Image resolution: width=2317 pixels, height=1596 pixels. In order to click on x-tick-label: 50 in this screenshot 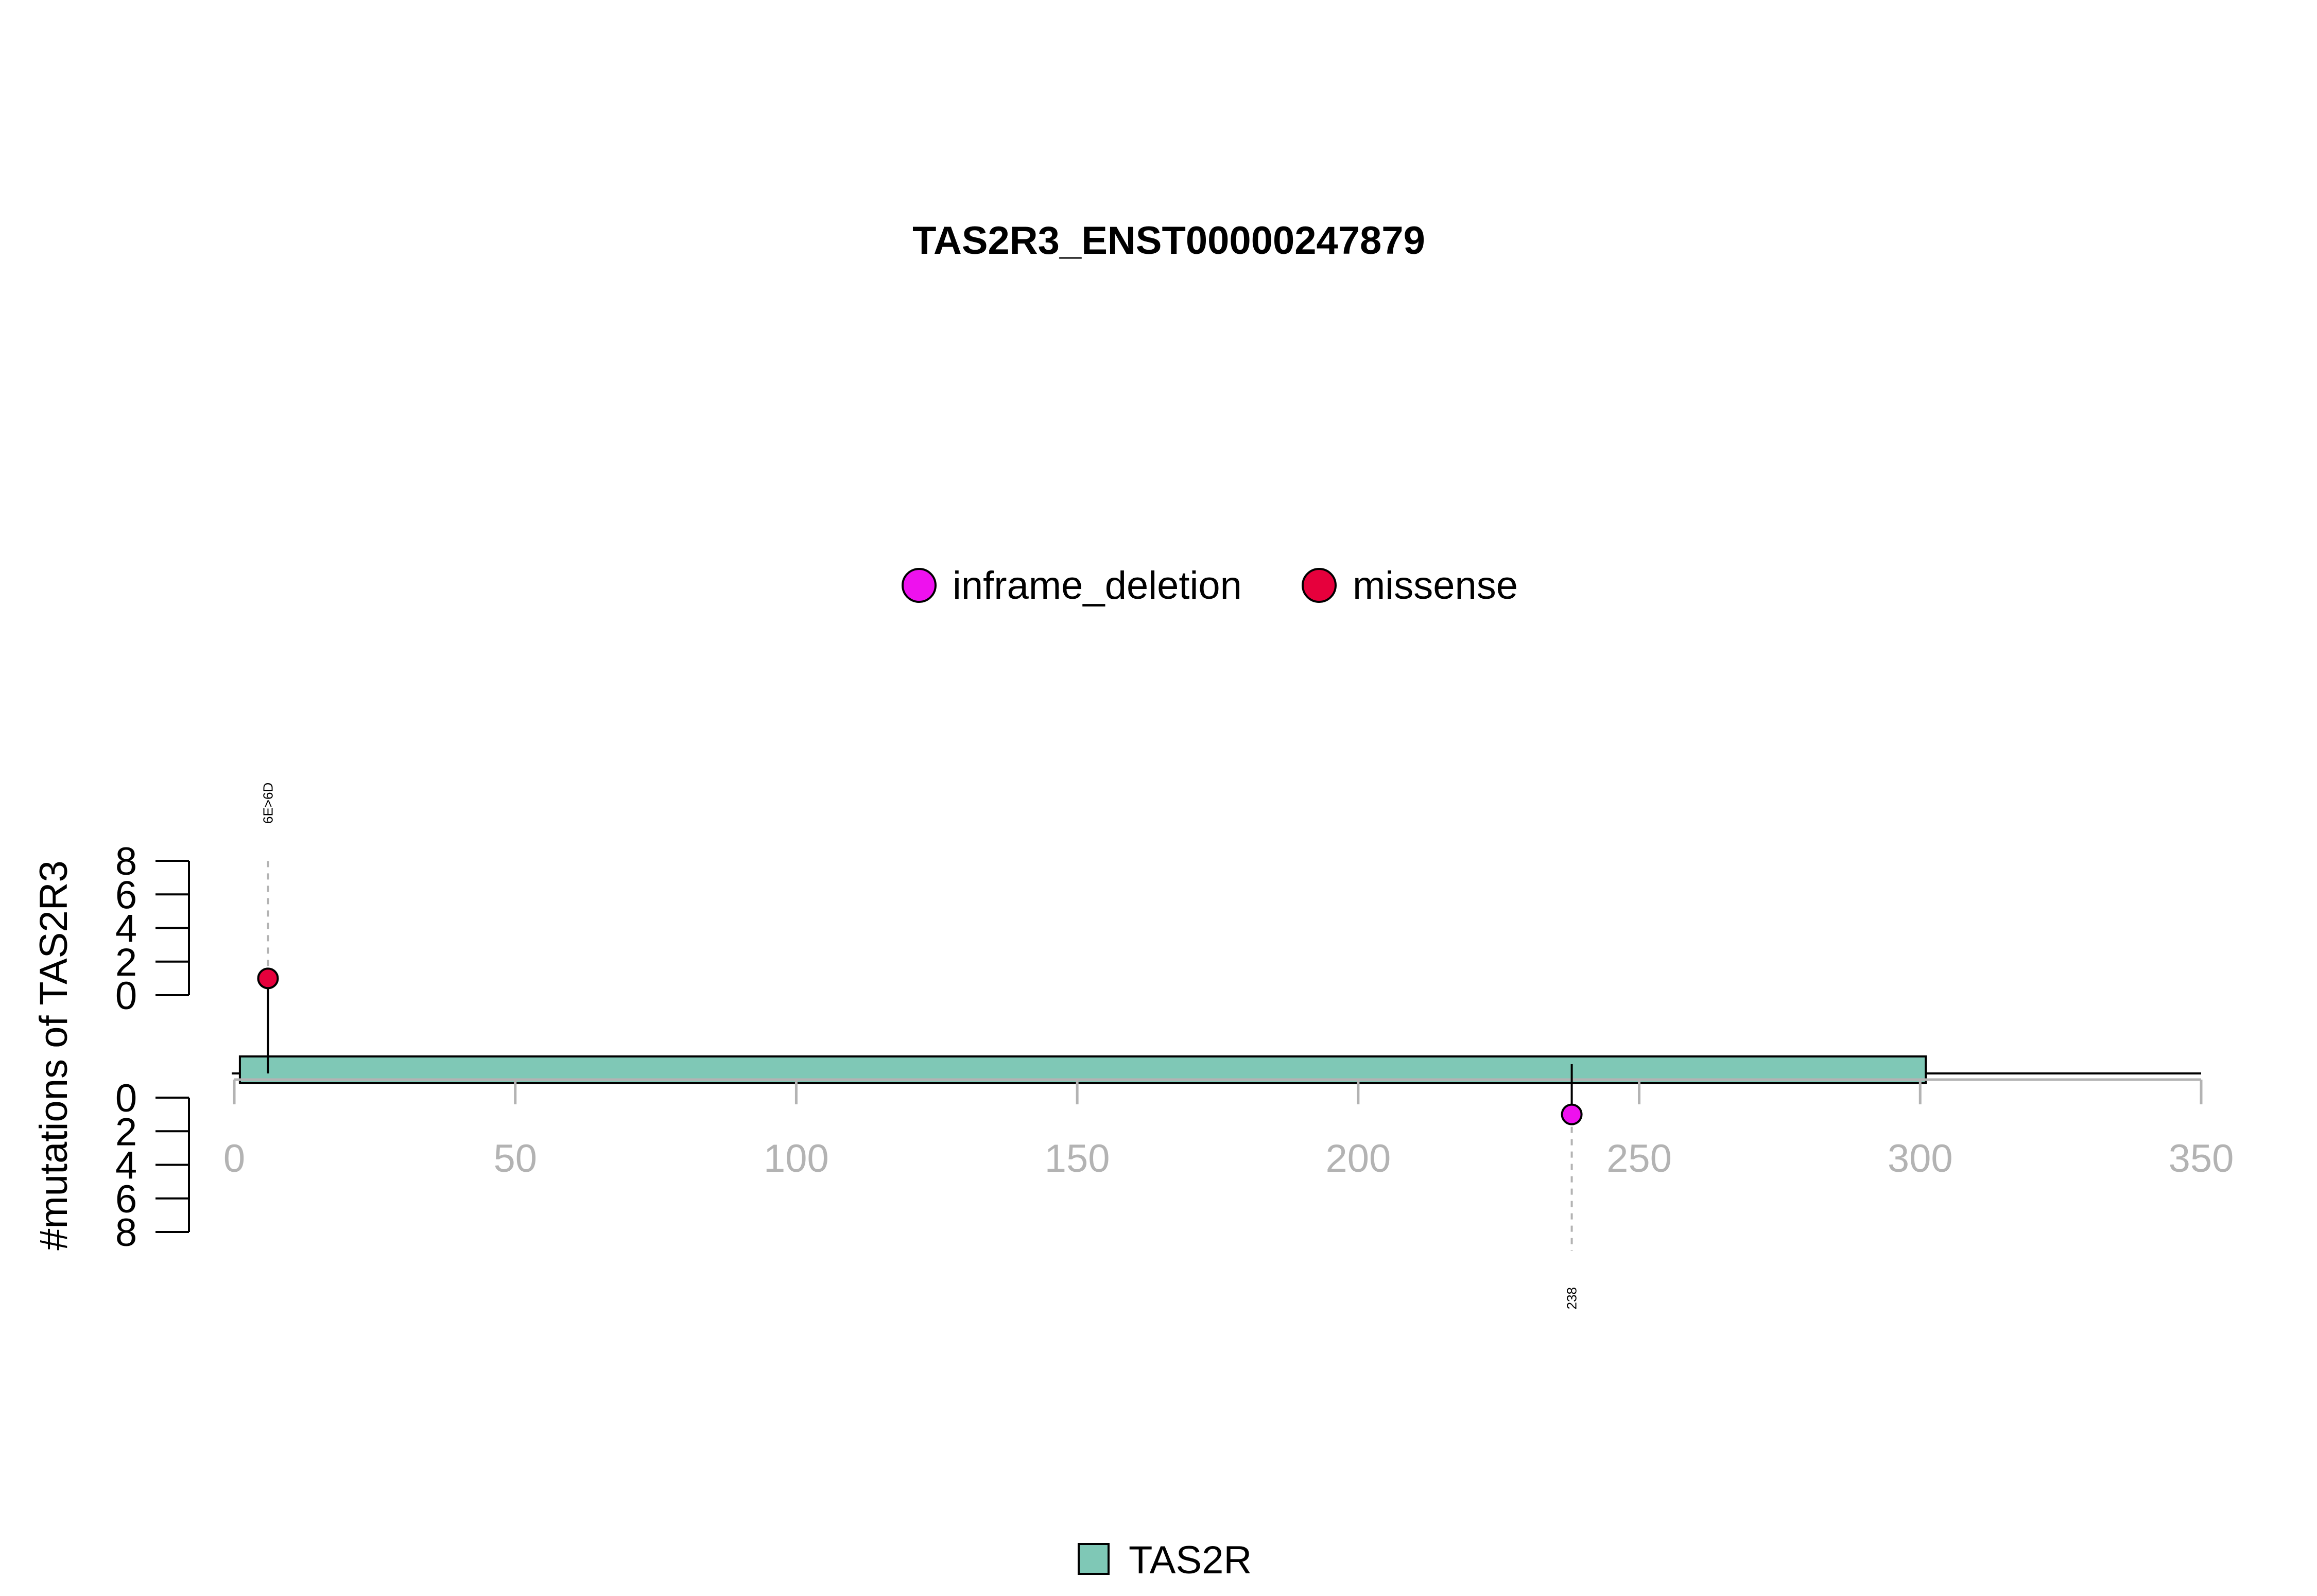, I will do `click(515, 1159)`.